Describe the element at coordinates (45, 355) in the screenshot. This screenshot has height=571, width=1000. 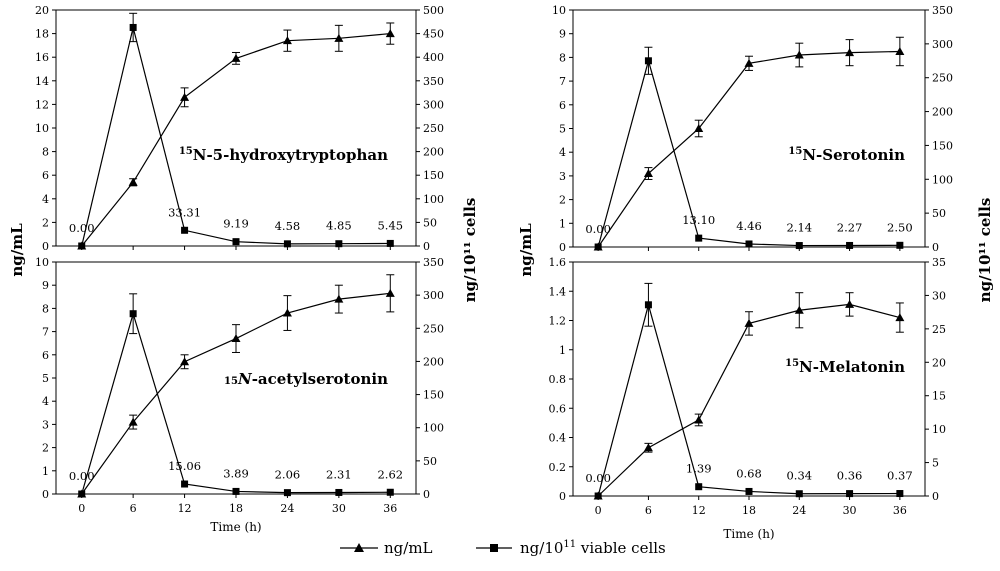
I see `y-tick-left-label: 6` at that location.